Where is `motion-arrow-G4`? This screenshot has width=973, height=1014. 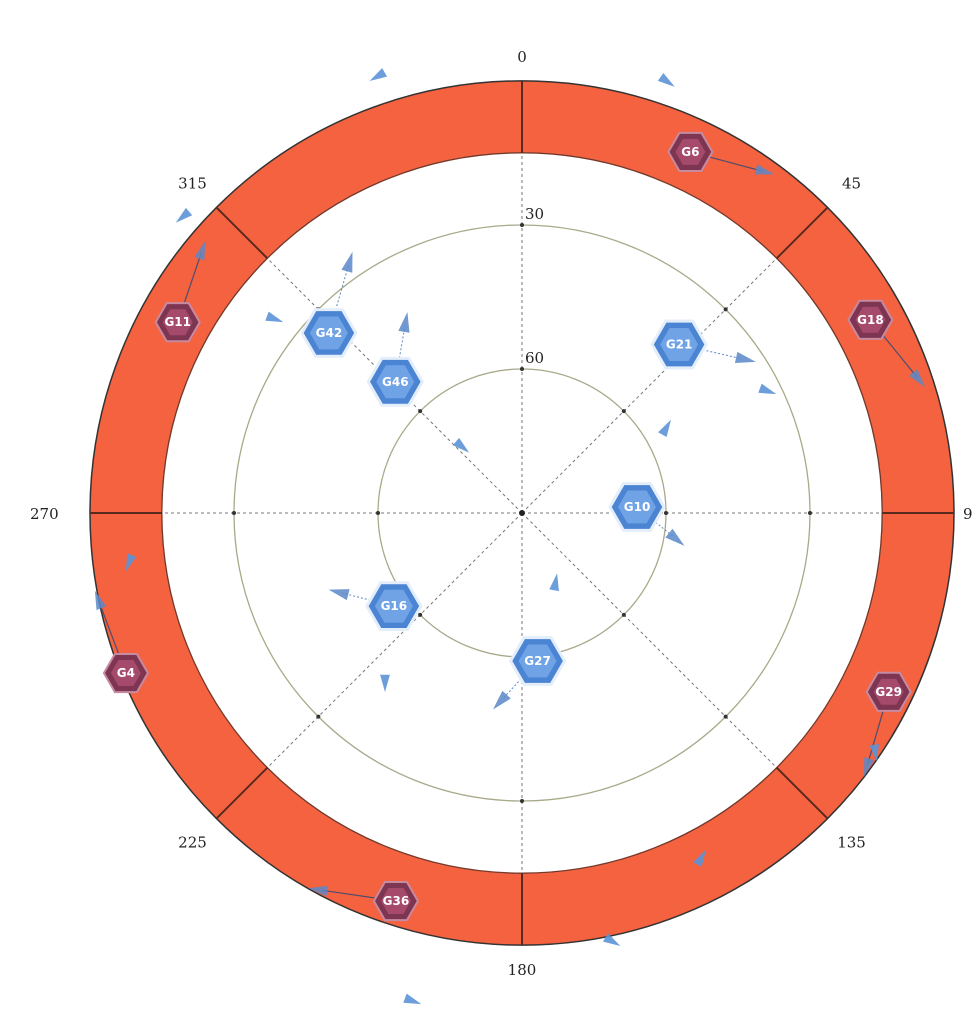 motion-arrow-G4 is located at coordinates (100, 600).